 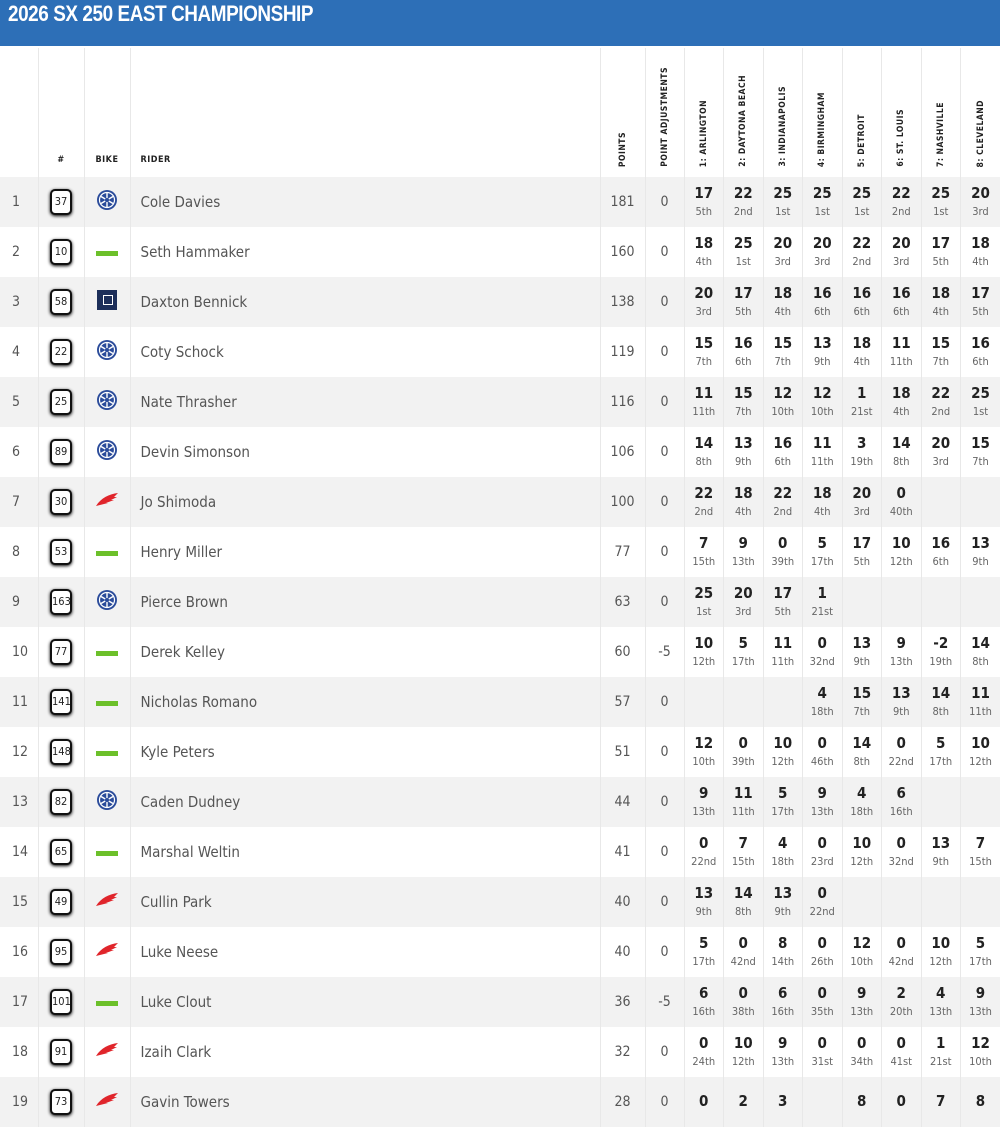 I want to click on rider-name: Jo Shimoda, so click(x=365, y=502).